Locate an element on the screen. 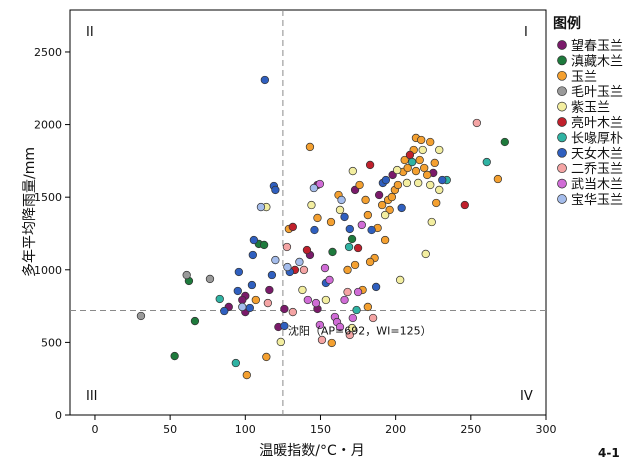 Image resolution: width=628 pixels, height=468 pixels. legend-title: 图例 is located at coordinates (567, 23).